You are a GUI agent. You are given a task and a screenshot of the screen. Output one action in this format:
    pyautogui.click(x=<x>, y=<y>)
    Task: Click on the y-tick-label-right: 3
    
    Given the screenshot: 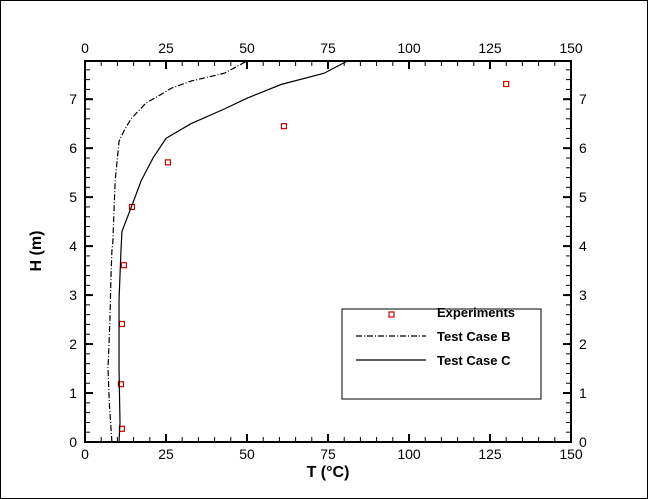 What is the action you would take?
    pyautogui.click(x=583, y=295)
    